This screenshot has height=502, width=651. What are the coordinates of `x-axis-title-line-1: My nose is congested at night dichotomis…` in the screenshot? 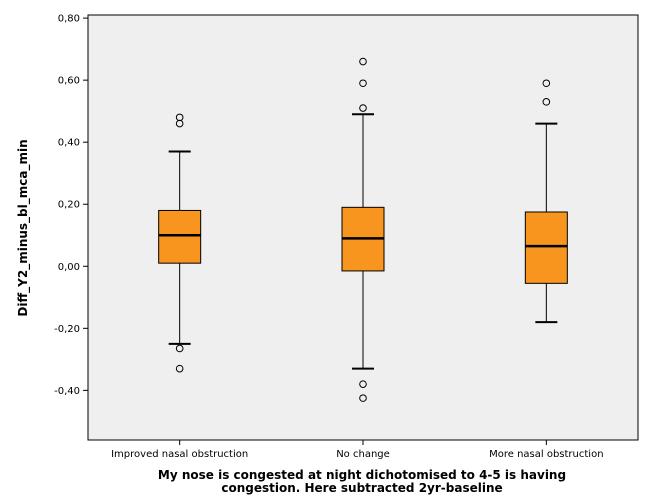 It's located at (362, 475).